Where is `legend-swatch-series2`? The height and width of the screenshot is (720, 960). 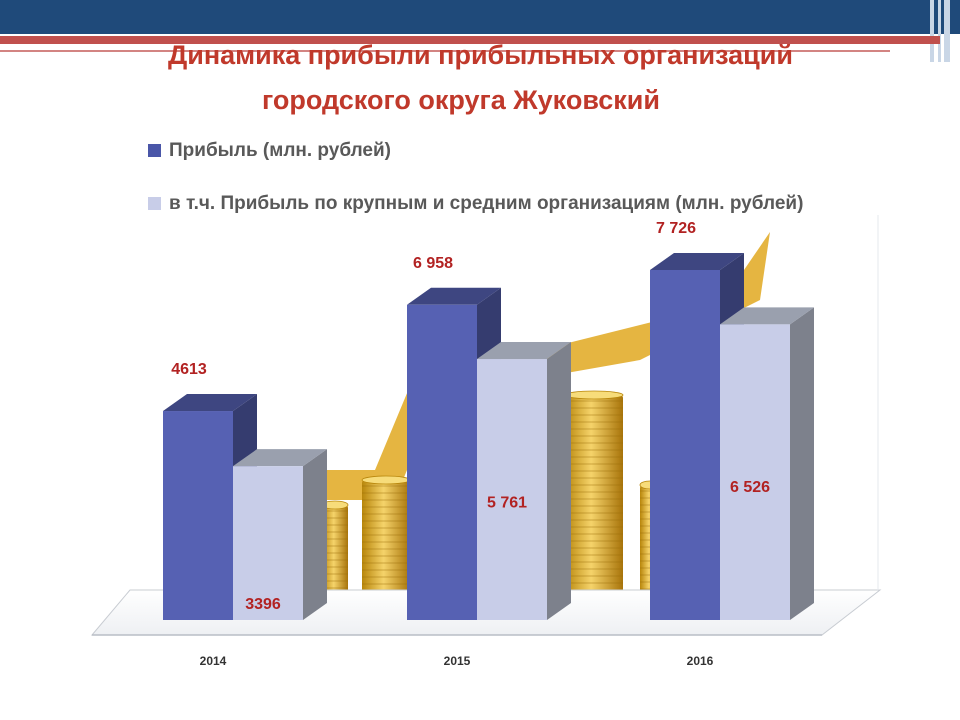 legend-swatch-series2 is located at coordinates (154, 203).